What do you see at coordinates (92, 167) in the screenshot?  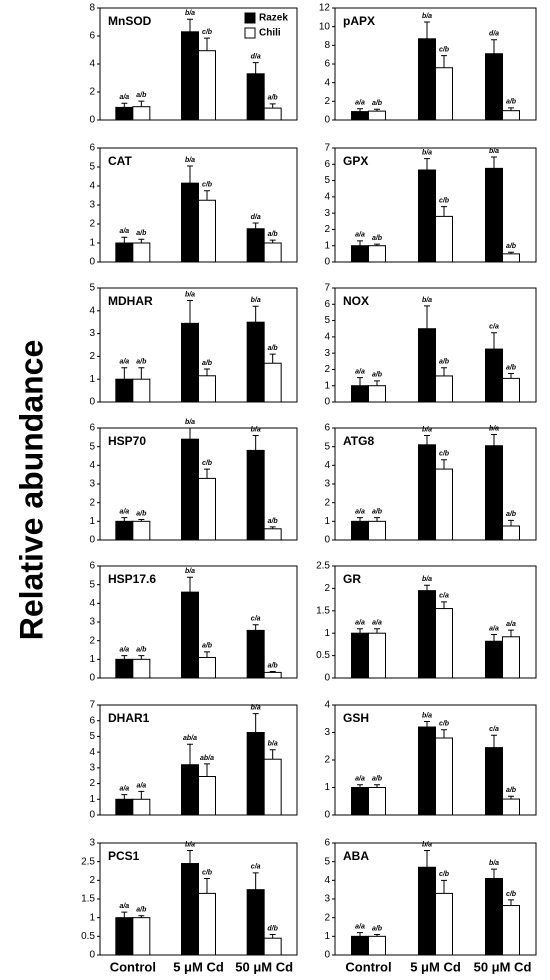 I see `y-tick-label: 5` at bounding box center [92, 167].